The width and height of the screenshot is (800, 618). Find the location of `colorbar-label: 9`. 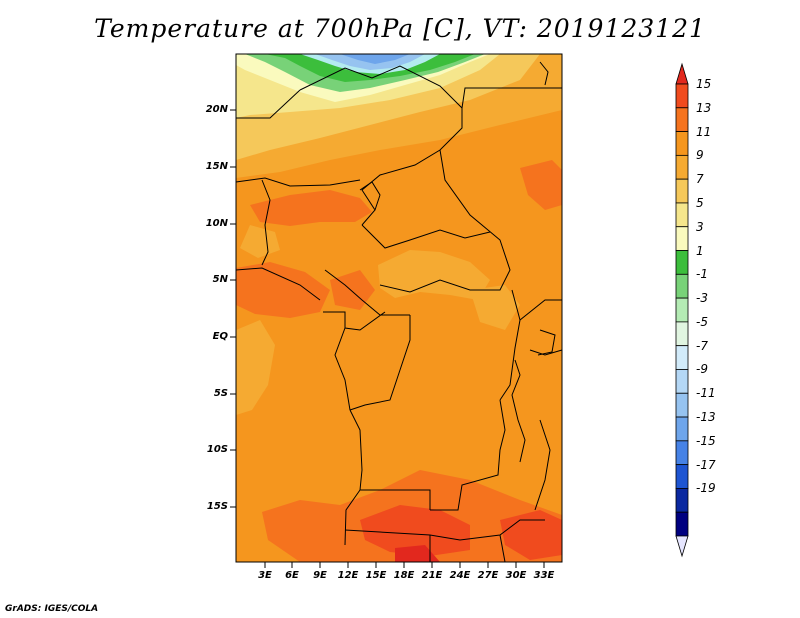

colorbar-label: 9 is located at coordinates (700, 155).